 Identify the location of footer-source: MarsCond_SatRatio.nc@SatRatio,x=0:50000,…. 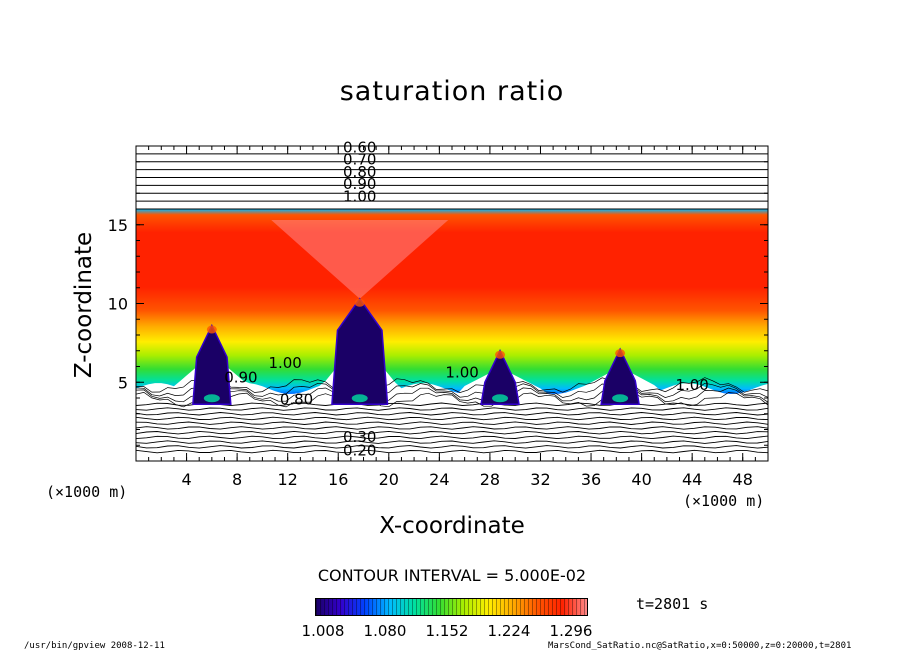
(700, 646).